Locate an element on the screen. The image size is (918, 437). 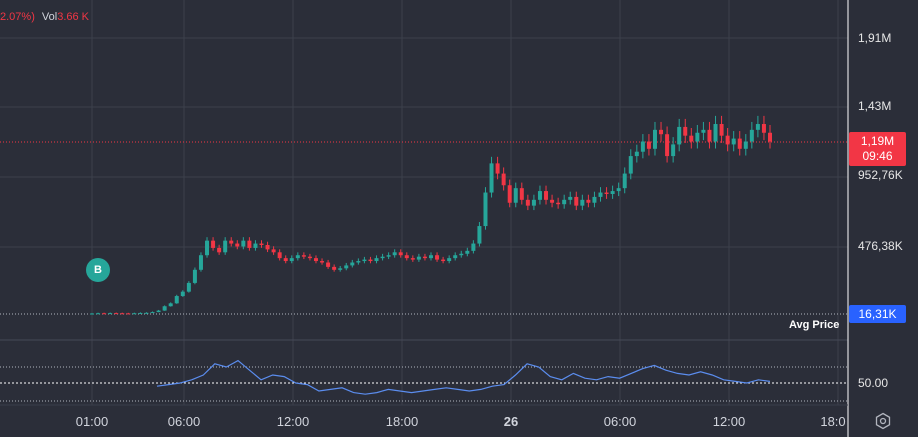
volume-label: Vol is located at coordinates (49, 17).